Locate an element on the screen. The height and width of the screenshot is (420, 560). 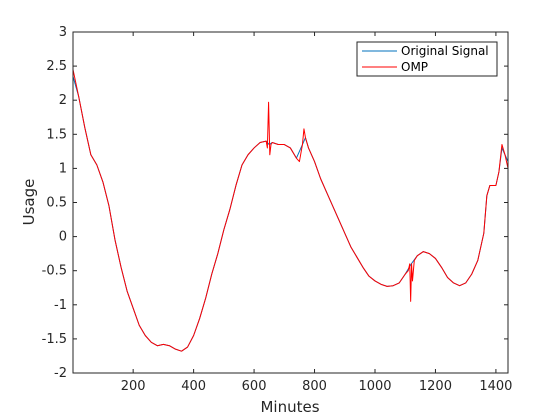
y-tick-label: -1 is located at coordinates (60, 305).